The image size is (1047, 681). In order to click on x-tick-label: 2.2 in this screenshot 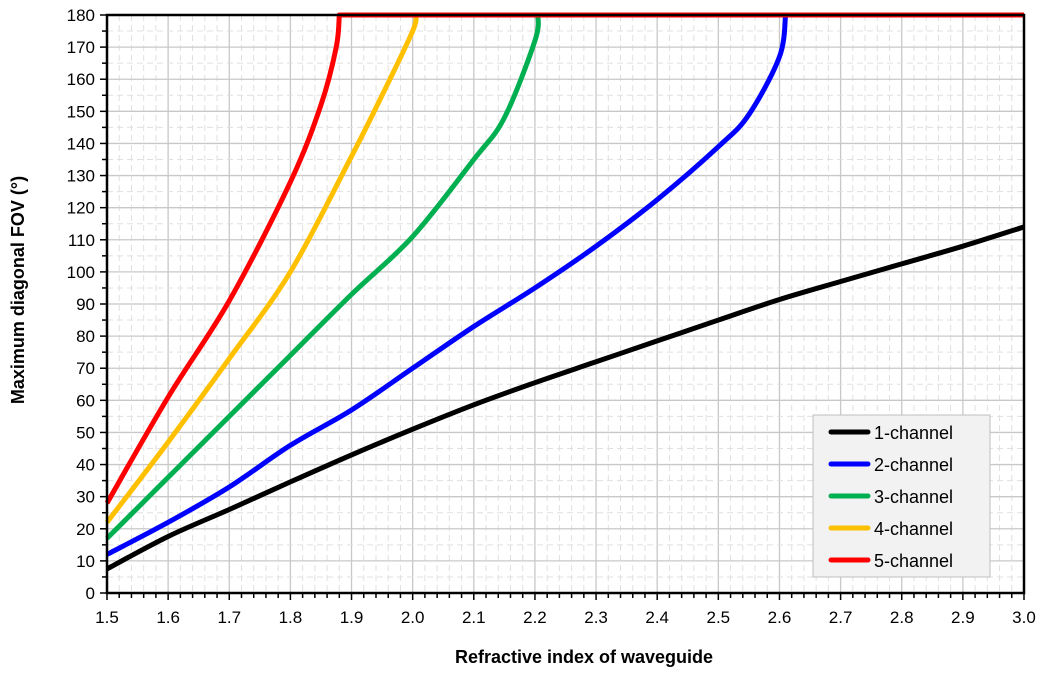, I will do `click(535, 617)`.